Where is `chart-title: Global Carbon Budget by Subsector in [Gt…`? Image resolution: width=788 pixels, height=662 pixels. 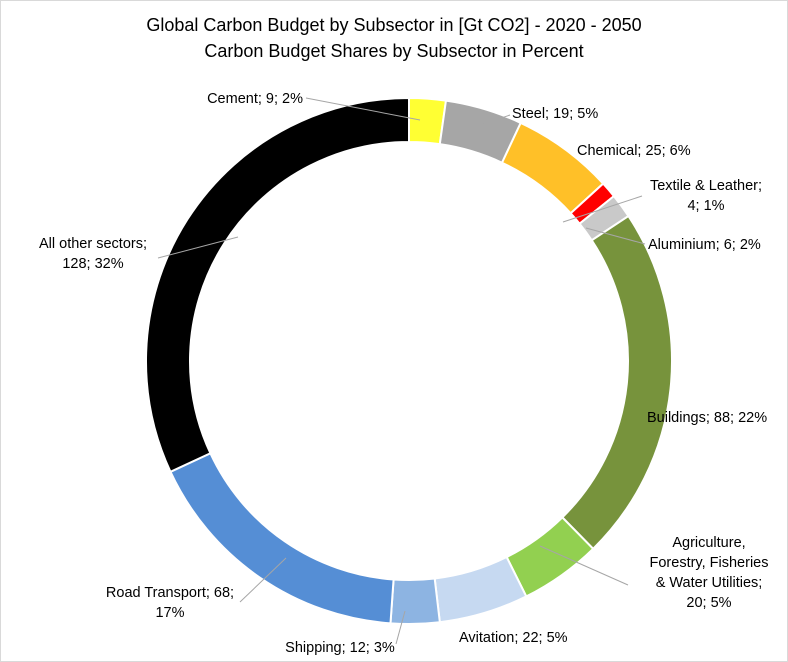
chart-title: Global Carbon Budget by Subsector in [Gt… is located at coordinates (394, 25).